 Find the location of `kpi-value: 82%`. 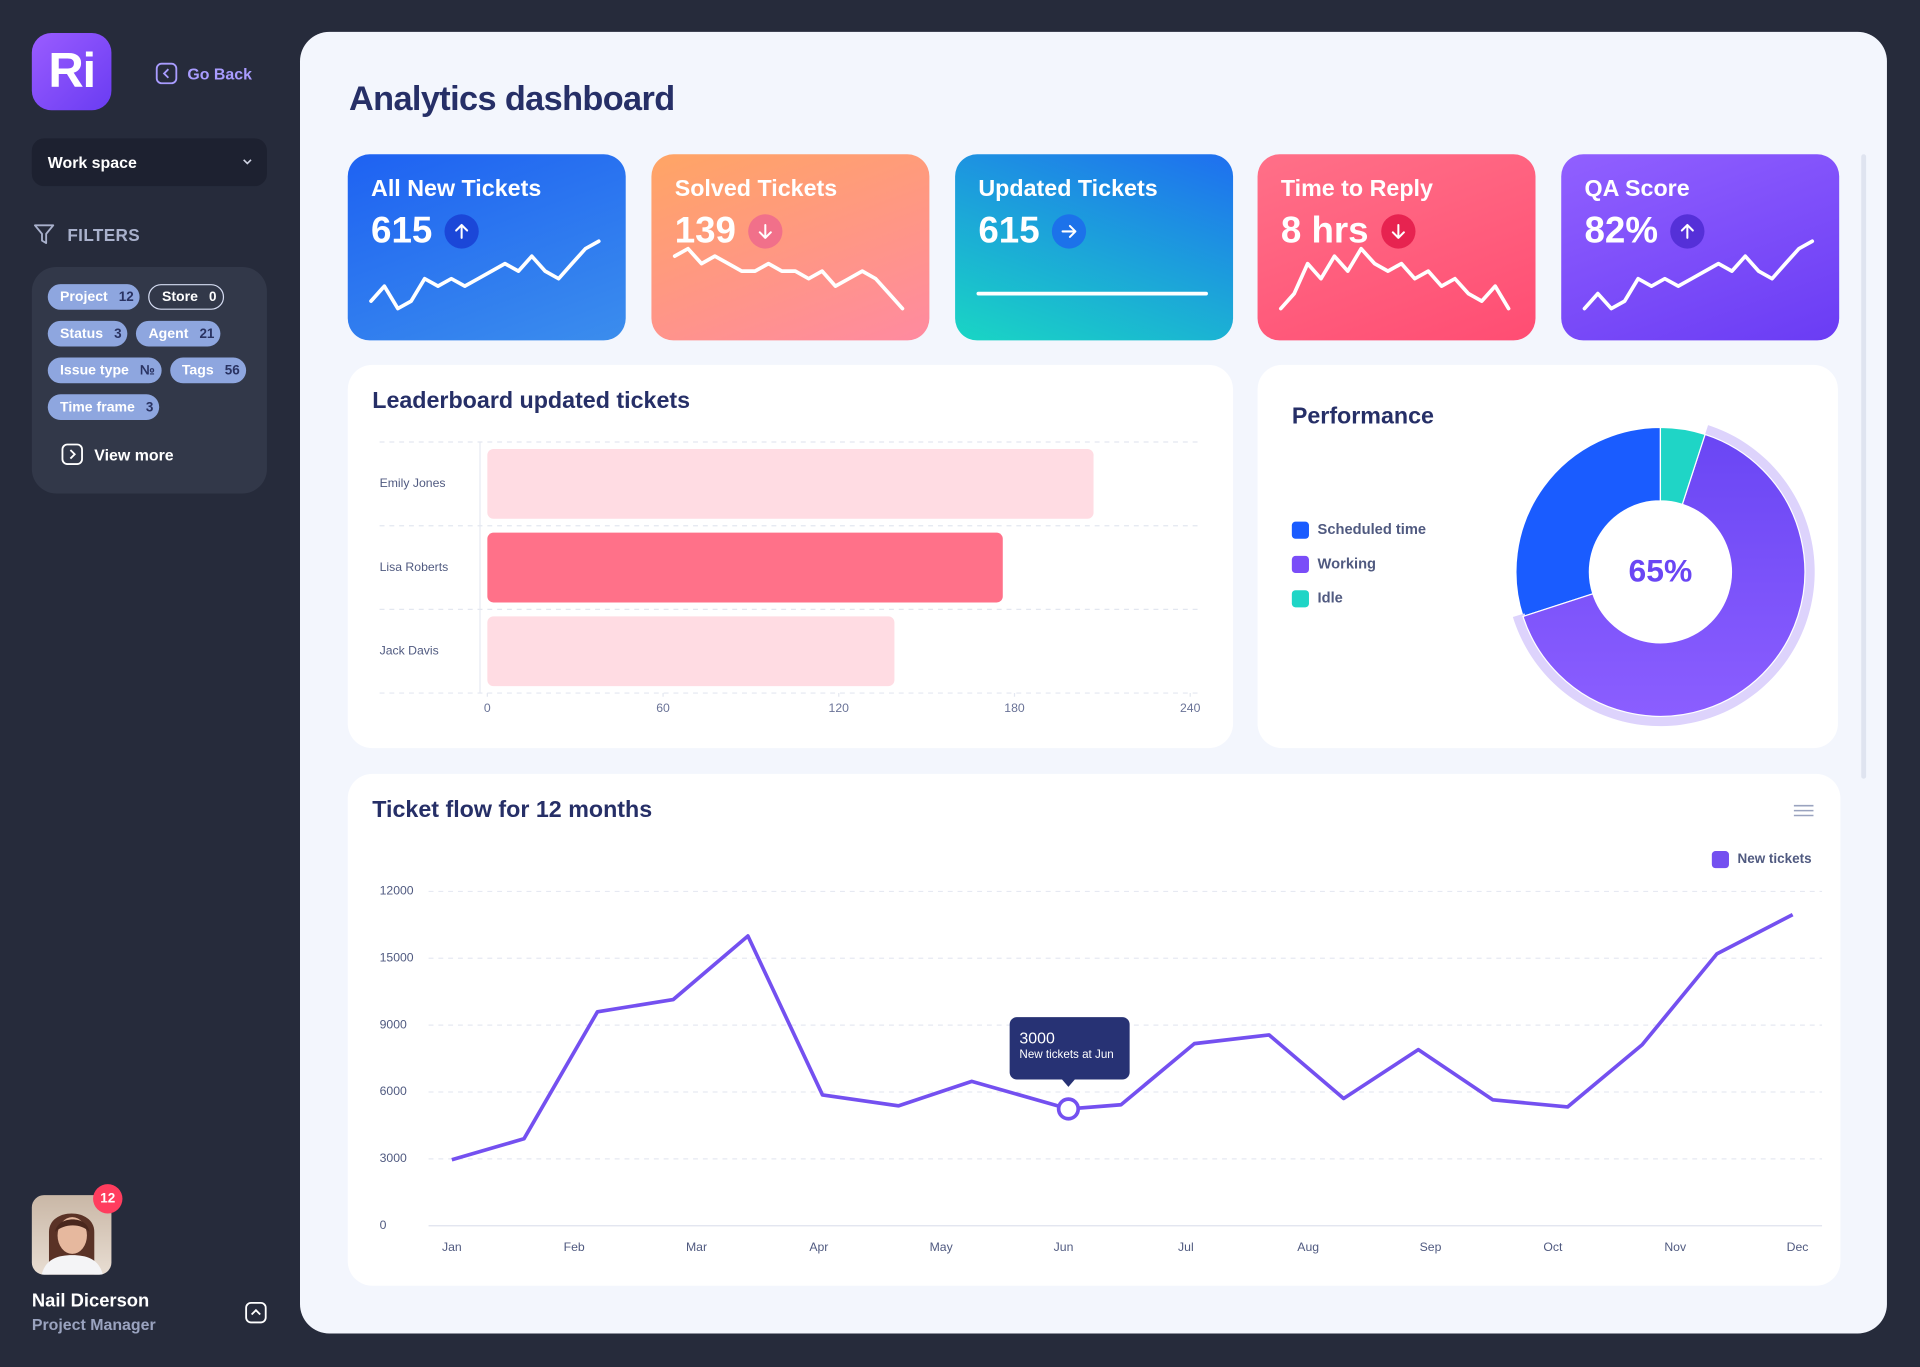

kpi-value: 82% is located at coordinates (1621, 231).